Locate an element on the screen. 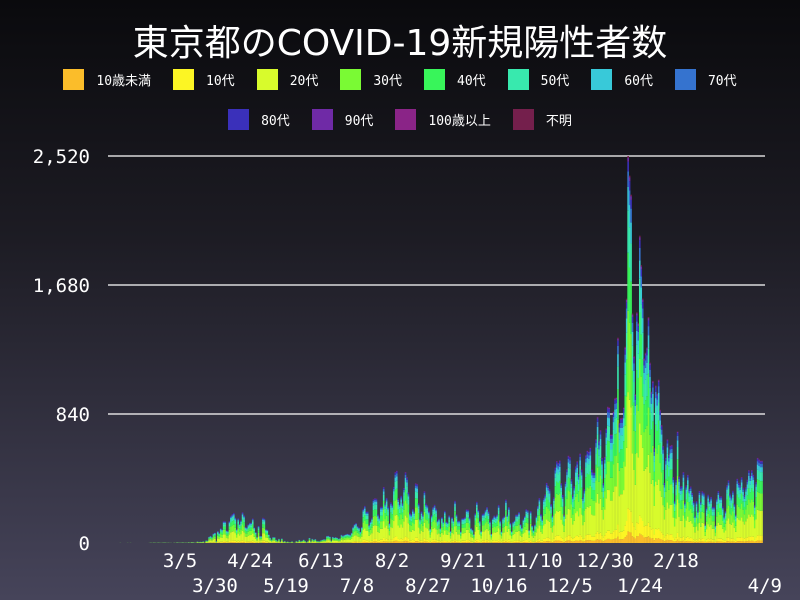 The image size is (800, 600). legend-item: 30代 is located at coordinates (371, 79).